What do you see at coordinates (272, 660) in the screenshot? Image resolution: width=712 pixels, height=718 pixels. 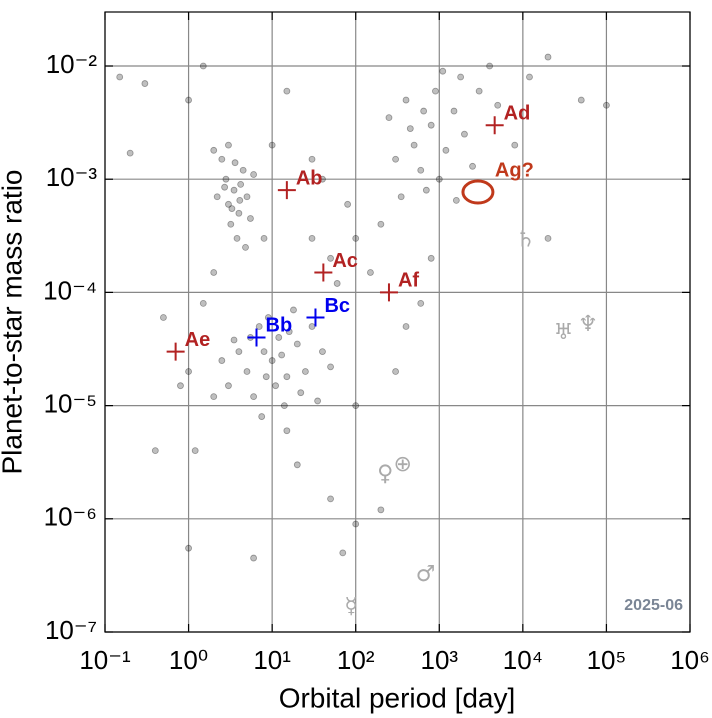 I see `x-tick-label: 10¹` at bounding box center [272, 660].